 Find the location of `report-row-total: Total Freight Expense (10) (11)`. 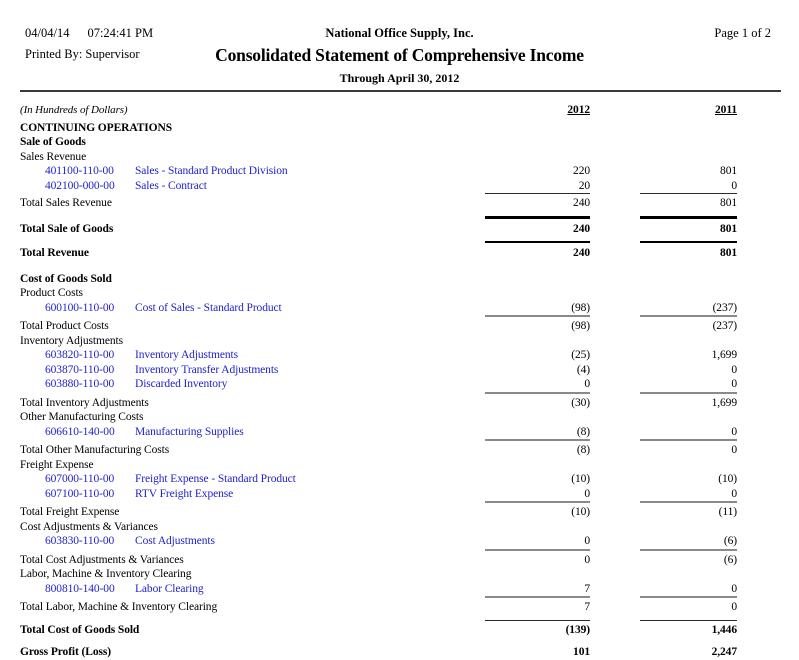

report-row-total: Total Freight Expense (10) (11) is located at coordinates (378, 510).